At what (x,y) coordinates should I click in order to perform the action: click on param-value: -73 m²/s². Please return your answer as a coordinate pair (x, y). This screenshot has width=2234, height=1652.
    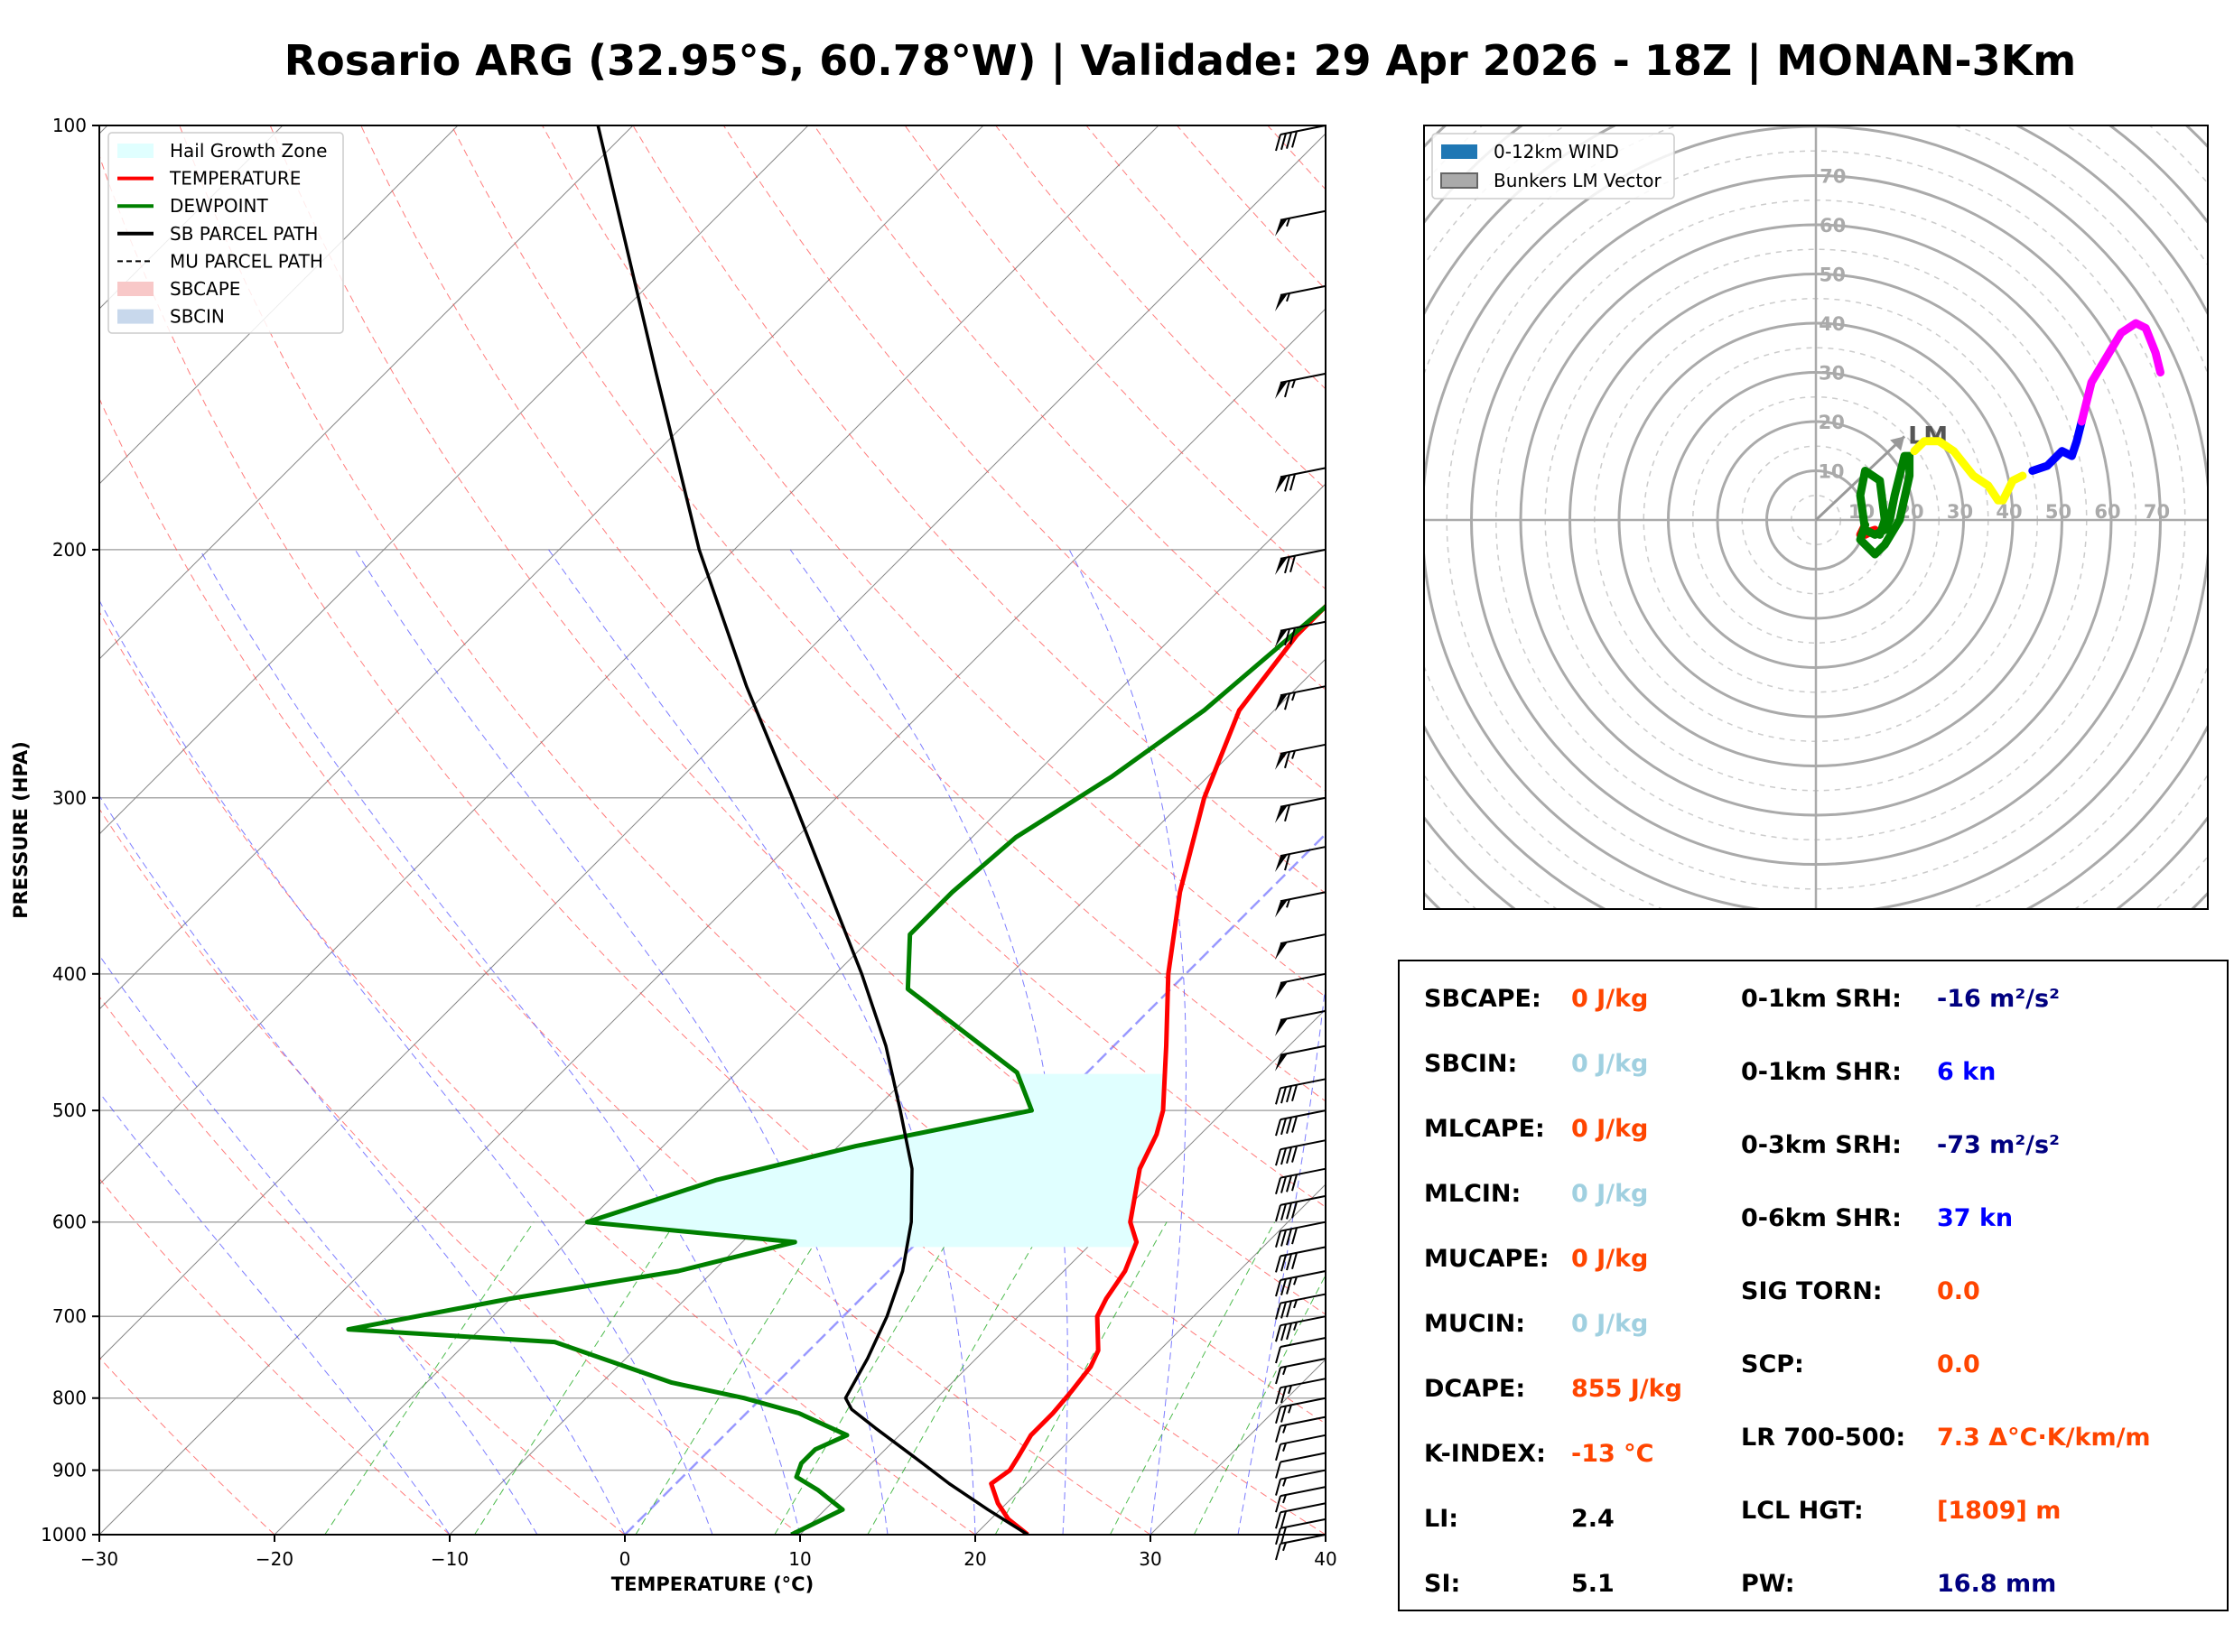
    Looking at the image, I should click on (1999, 1145).